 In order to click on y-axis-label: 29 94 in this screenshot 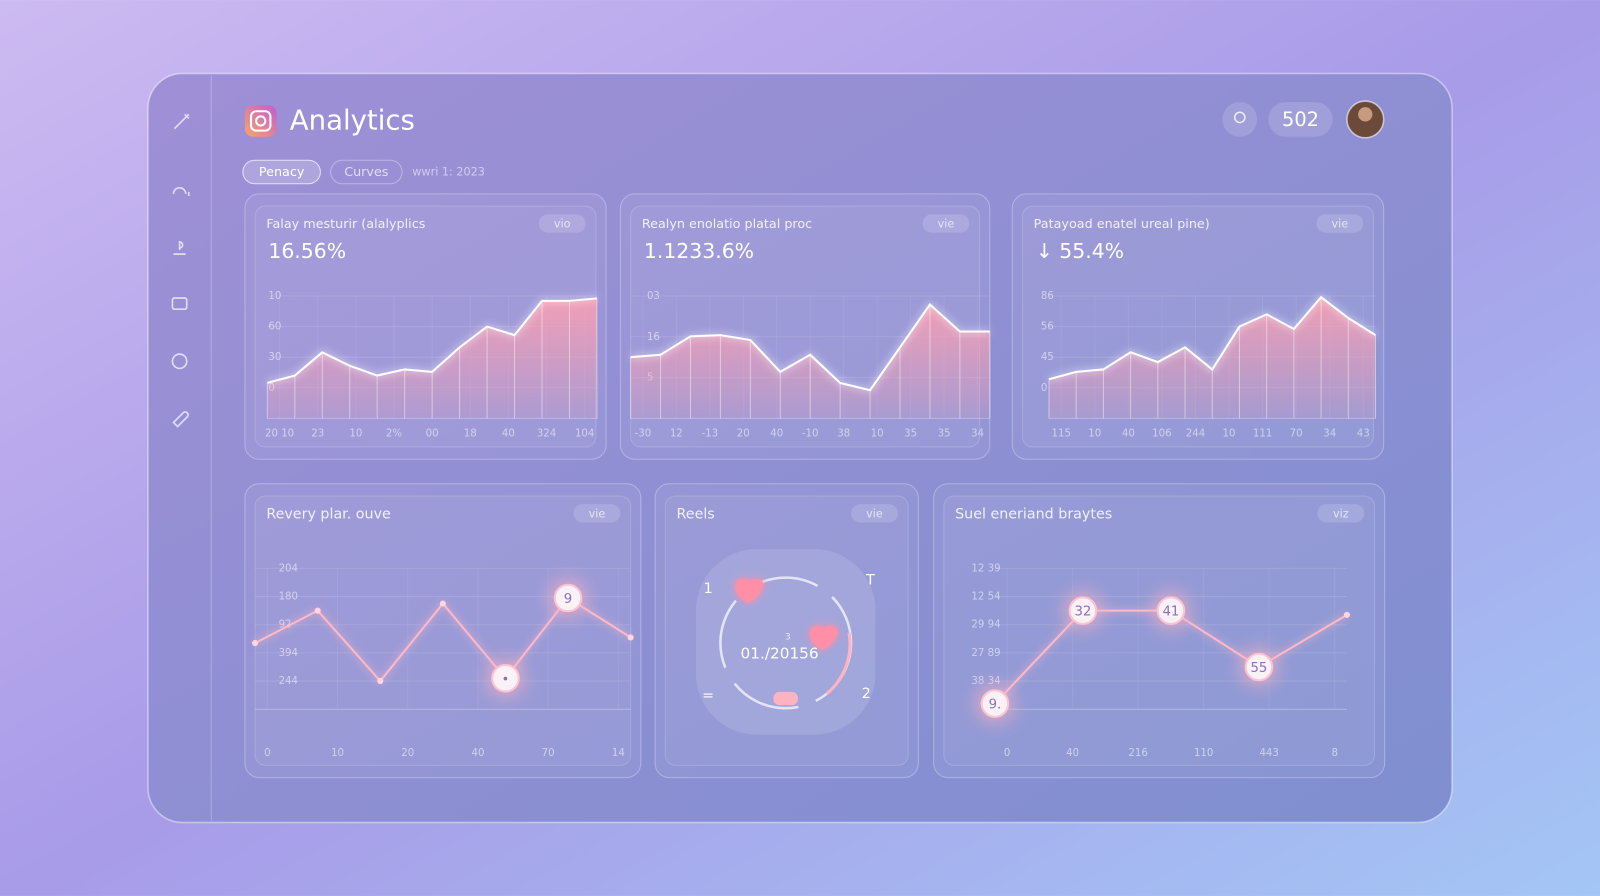, I will do `click(985, 625)`.